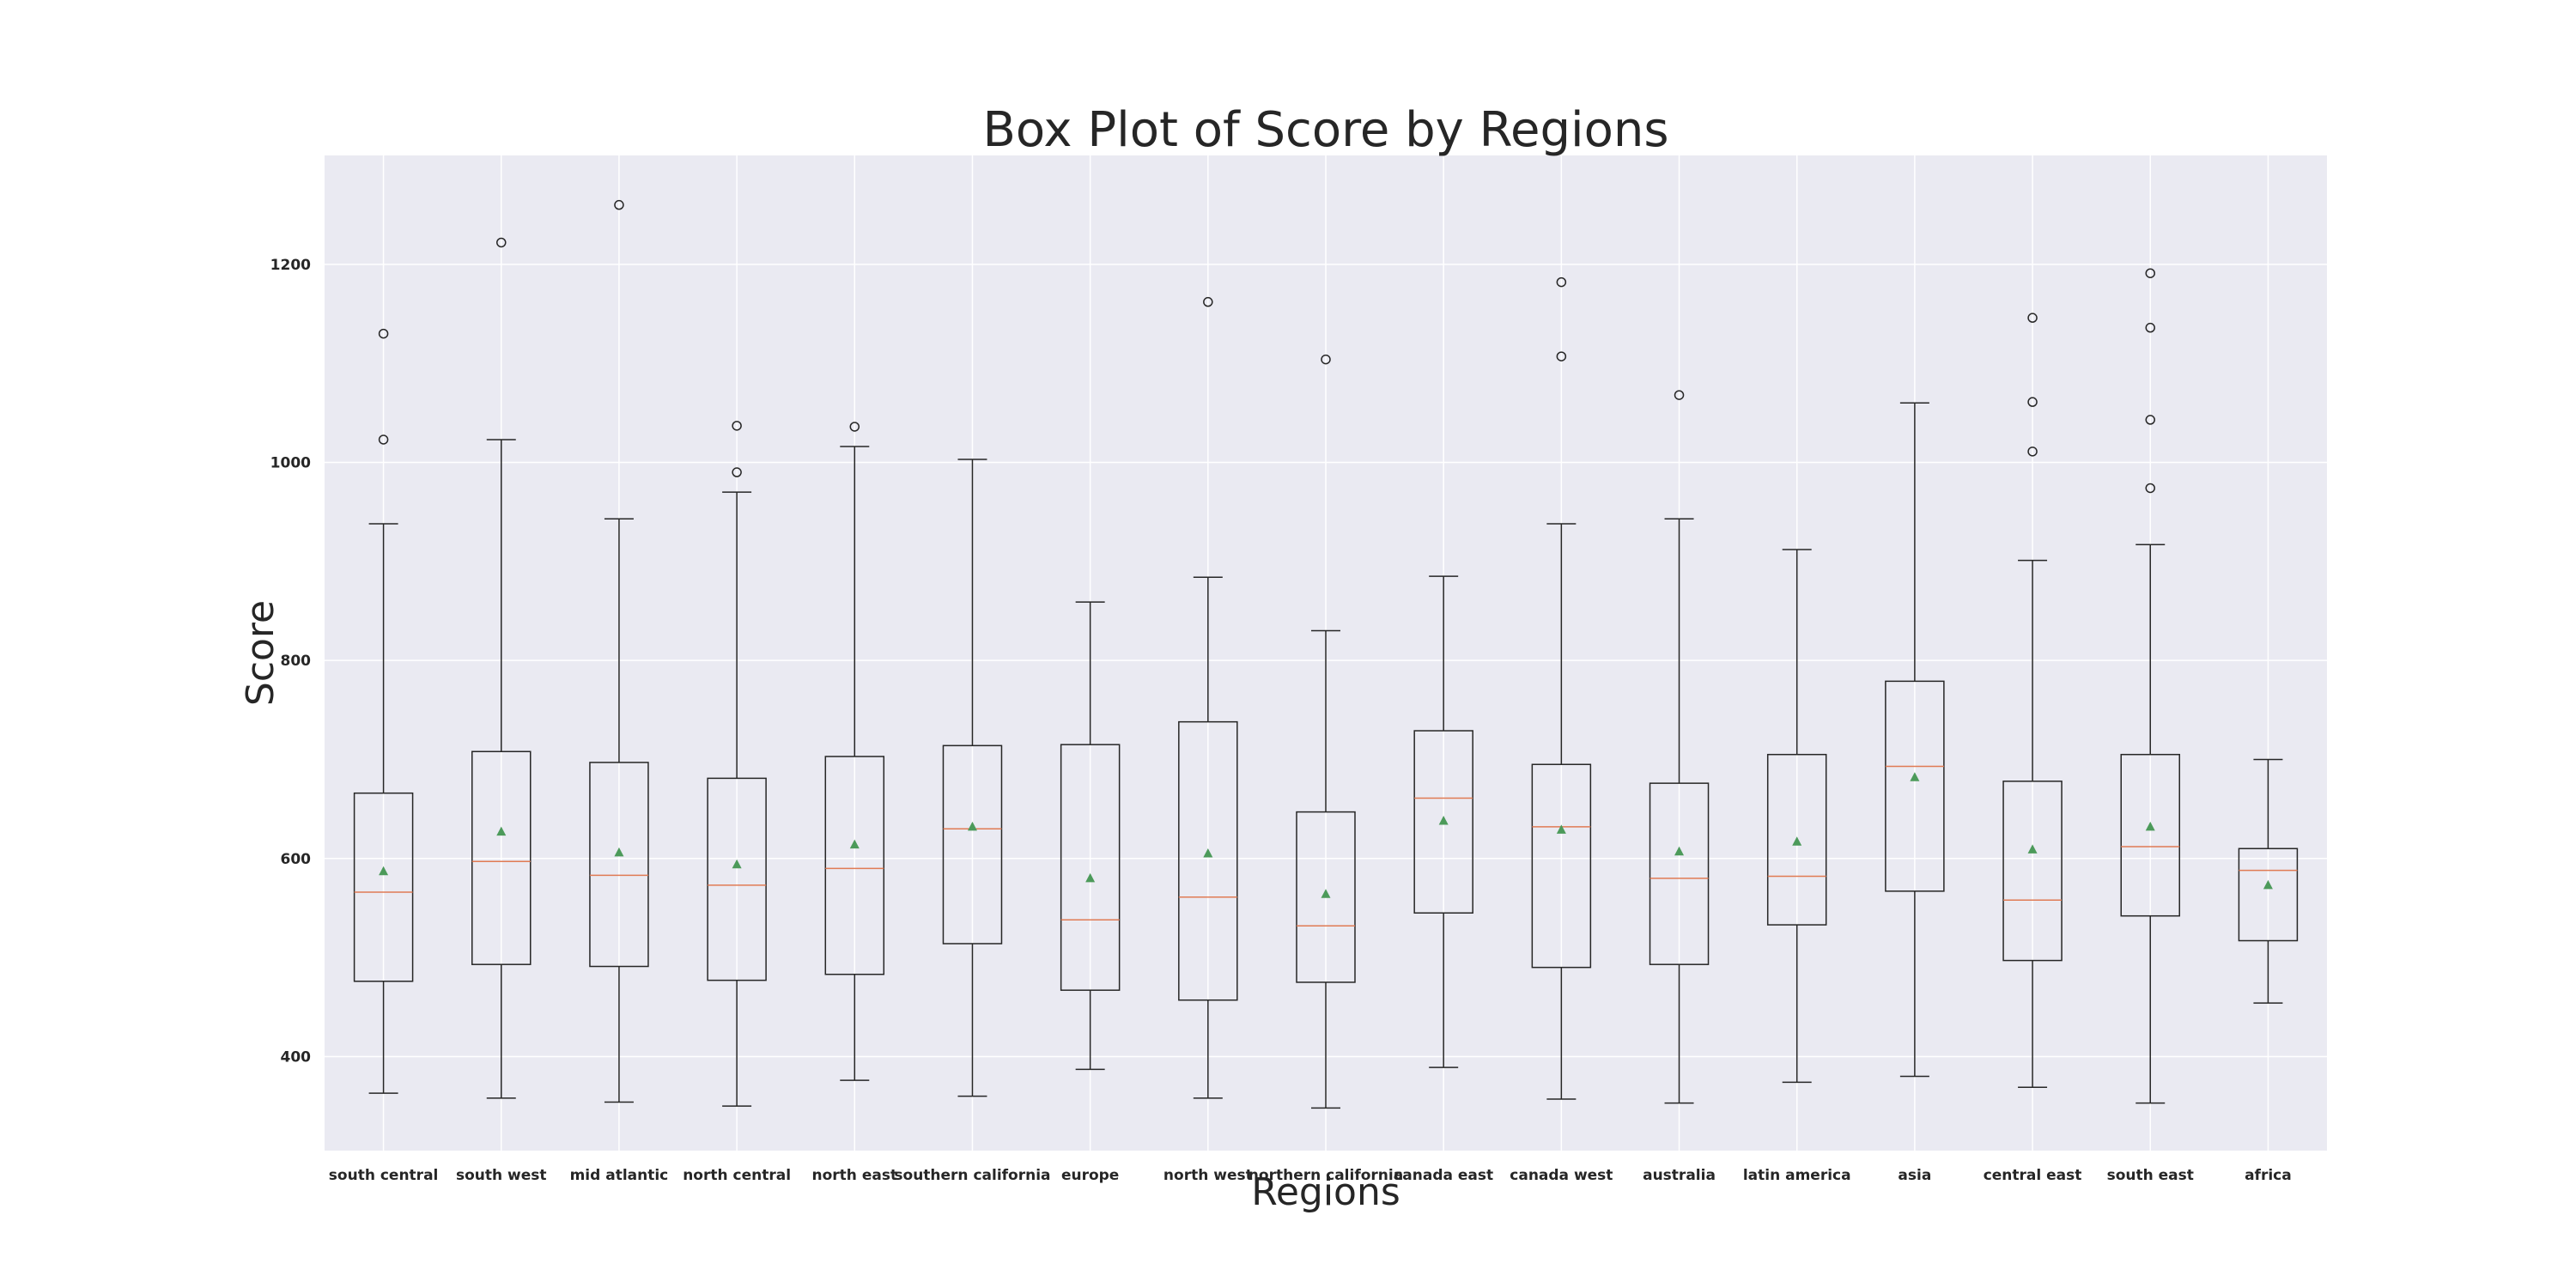  I want to click on y-tick-label: 600, so click(296, 859).